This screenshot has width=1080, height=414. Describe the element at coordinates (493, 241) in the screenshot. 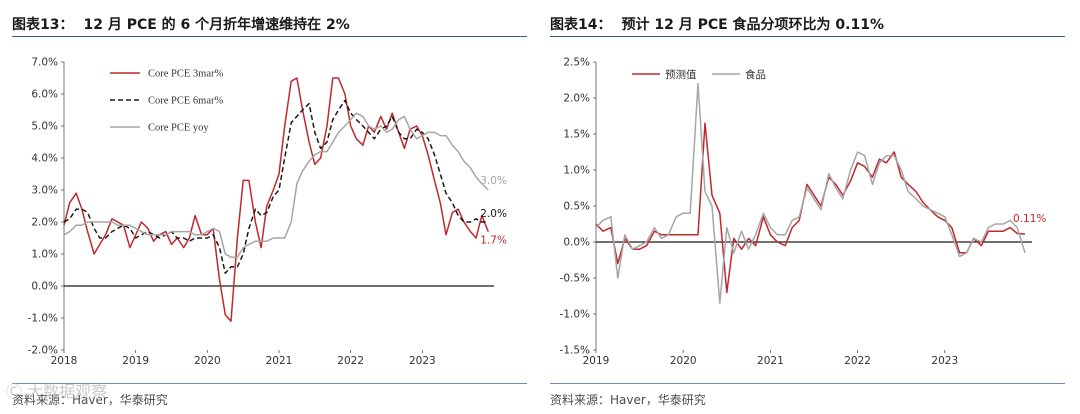

I see `annotation-label: 1.7%` at that location.